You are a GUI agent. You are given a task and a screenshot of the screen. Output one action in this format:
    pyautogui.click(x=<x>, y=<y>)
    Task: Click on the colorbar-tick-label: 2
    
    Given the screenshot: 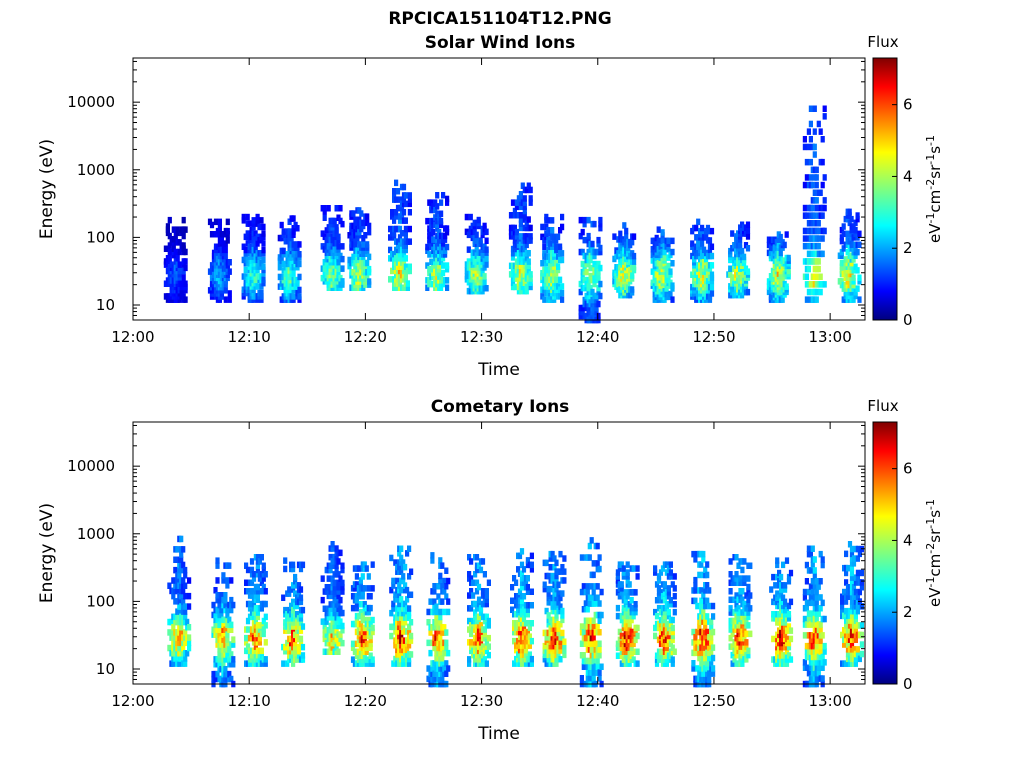 What is the action you would take?
    pyautogui.click(x=908, y=248)
    